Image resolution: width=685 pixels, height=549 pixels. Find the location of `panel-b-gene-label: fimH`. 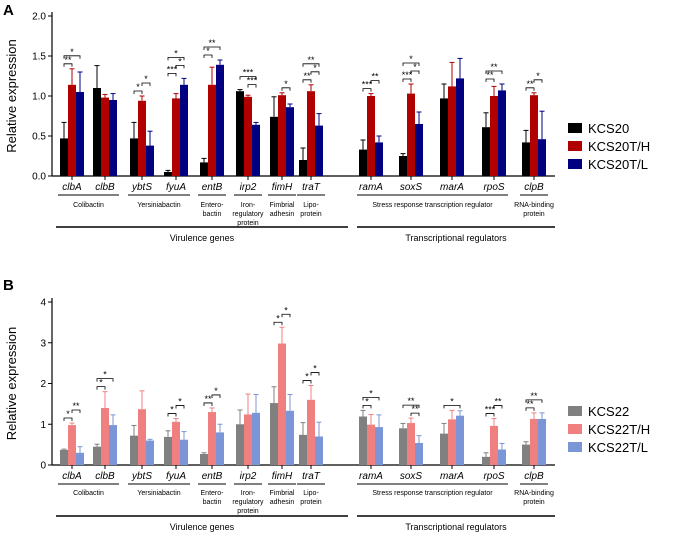

panel-b-gene-label: fimH is located at coordinates (282, 476).